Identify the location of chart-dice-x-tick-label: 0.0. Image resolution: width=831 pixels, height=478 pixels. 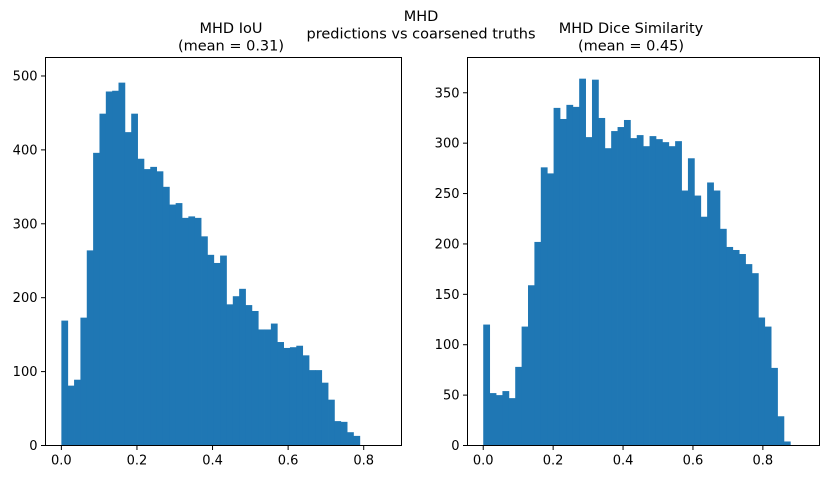
(483, 461).